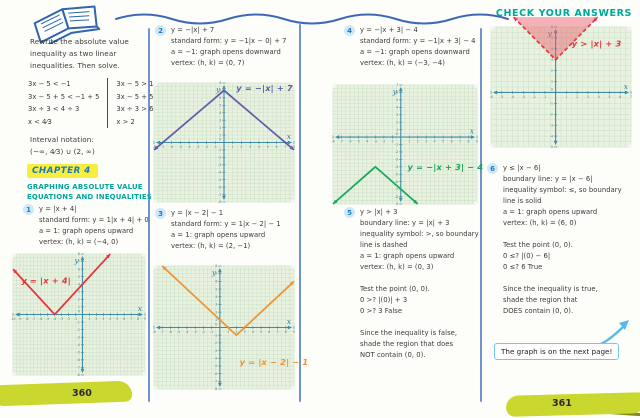 The width and height of the screenshot is (640, 418). Describe the element at coordinates (46, 280) in the screenshot. I see `svg-text: y = |x + 4|` at that location.